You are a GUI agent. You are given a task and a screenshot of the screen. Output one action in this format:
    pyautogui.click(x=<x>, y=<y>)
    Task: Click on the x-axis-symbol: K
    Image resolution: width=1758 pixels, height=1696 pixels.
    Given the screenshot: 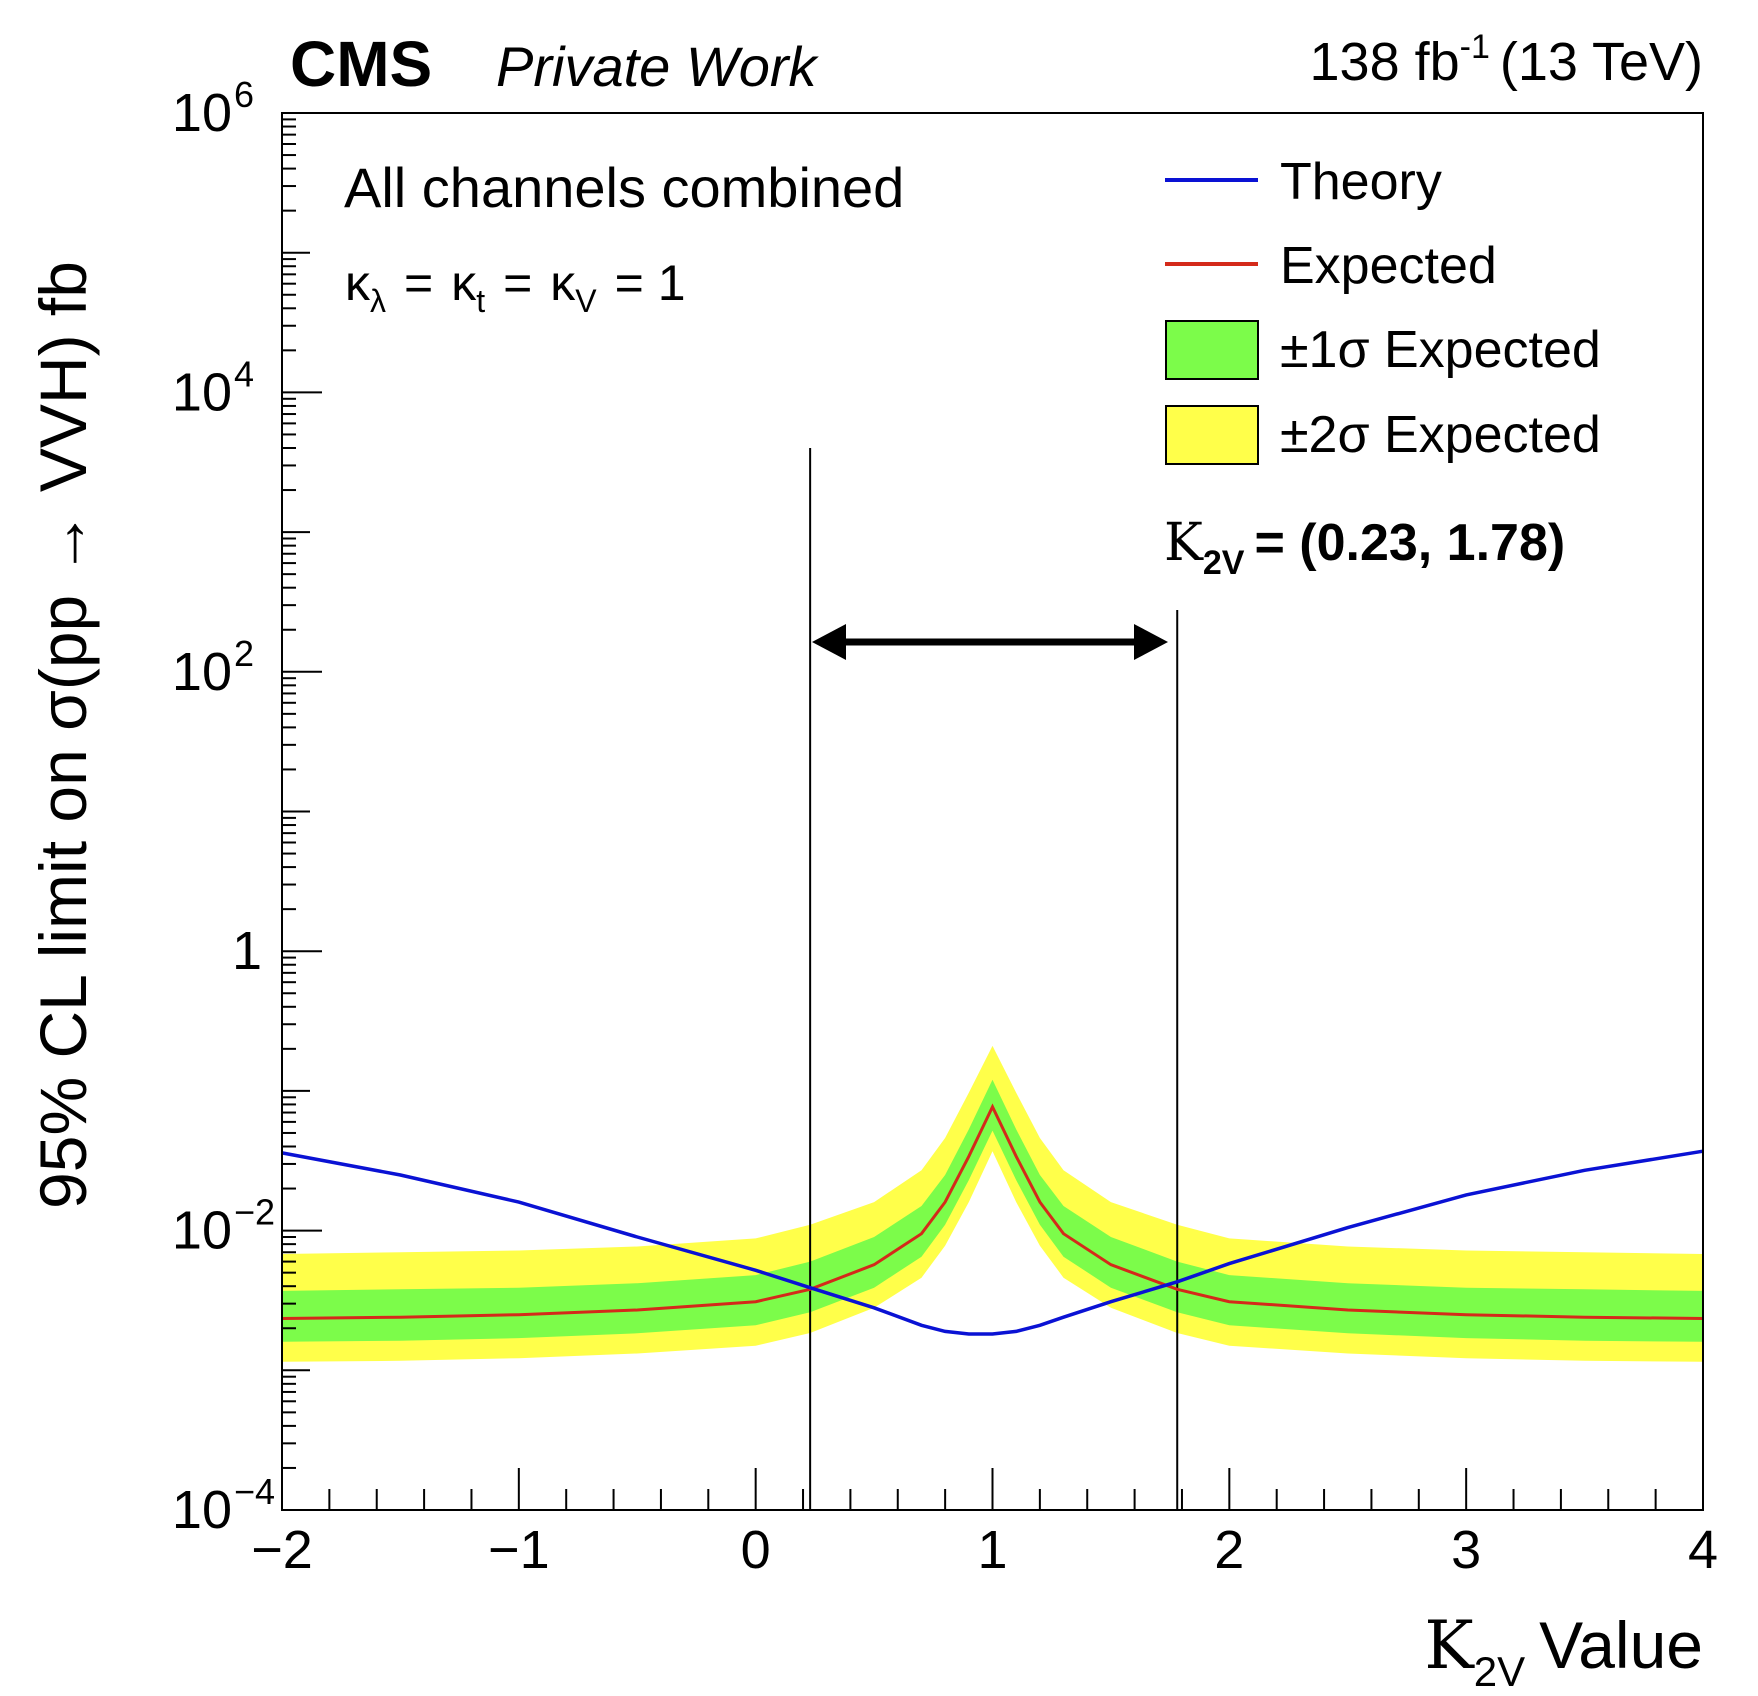 What is the action you would take?
    pyautogui.click(x=1449, y=1645)
    